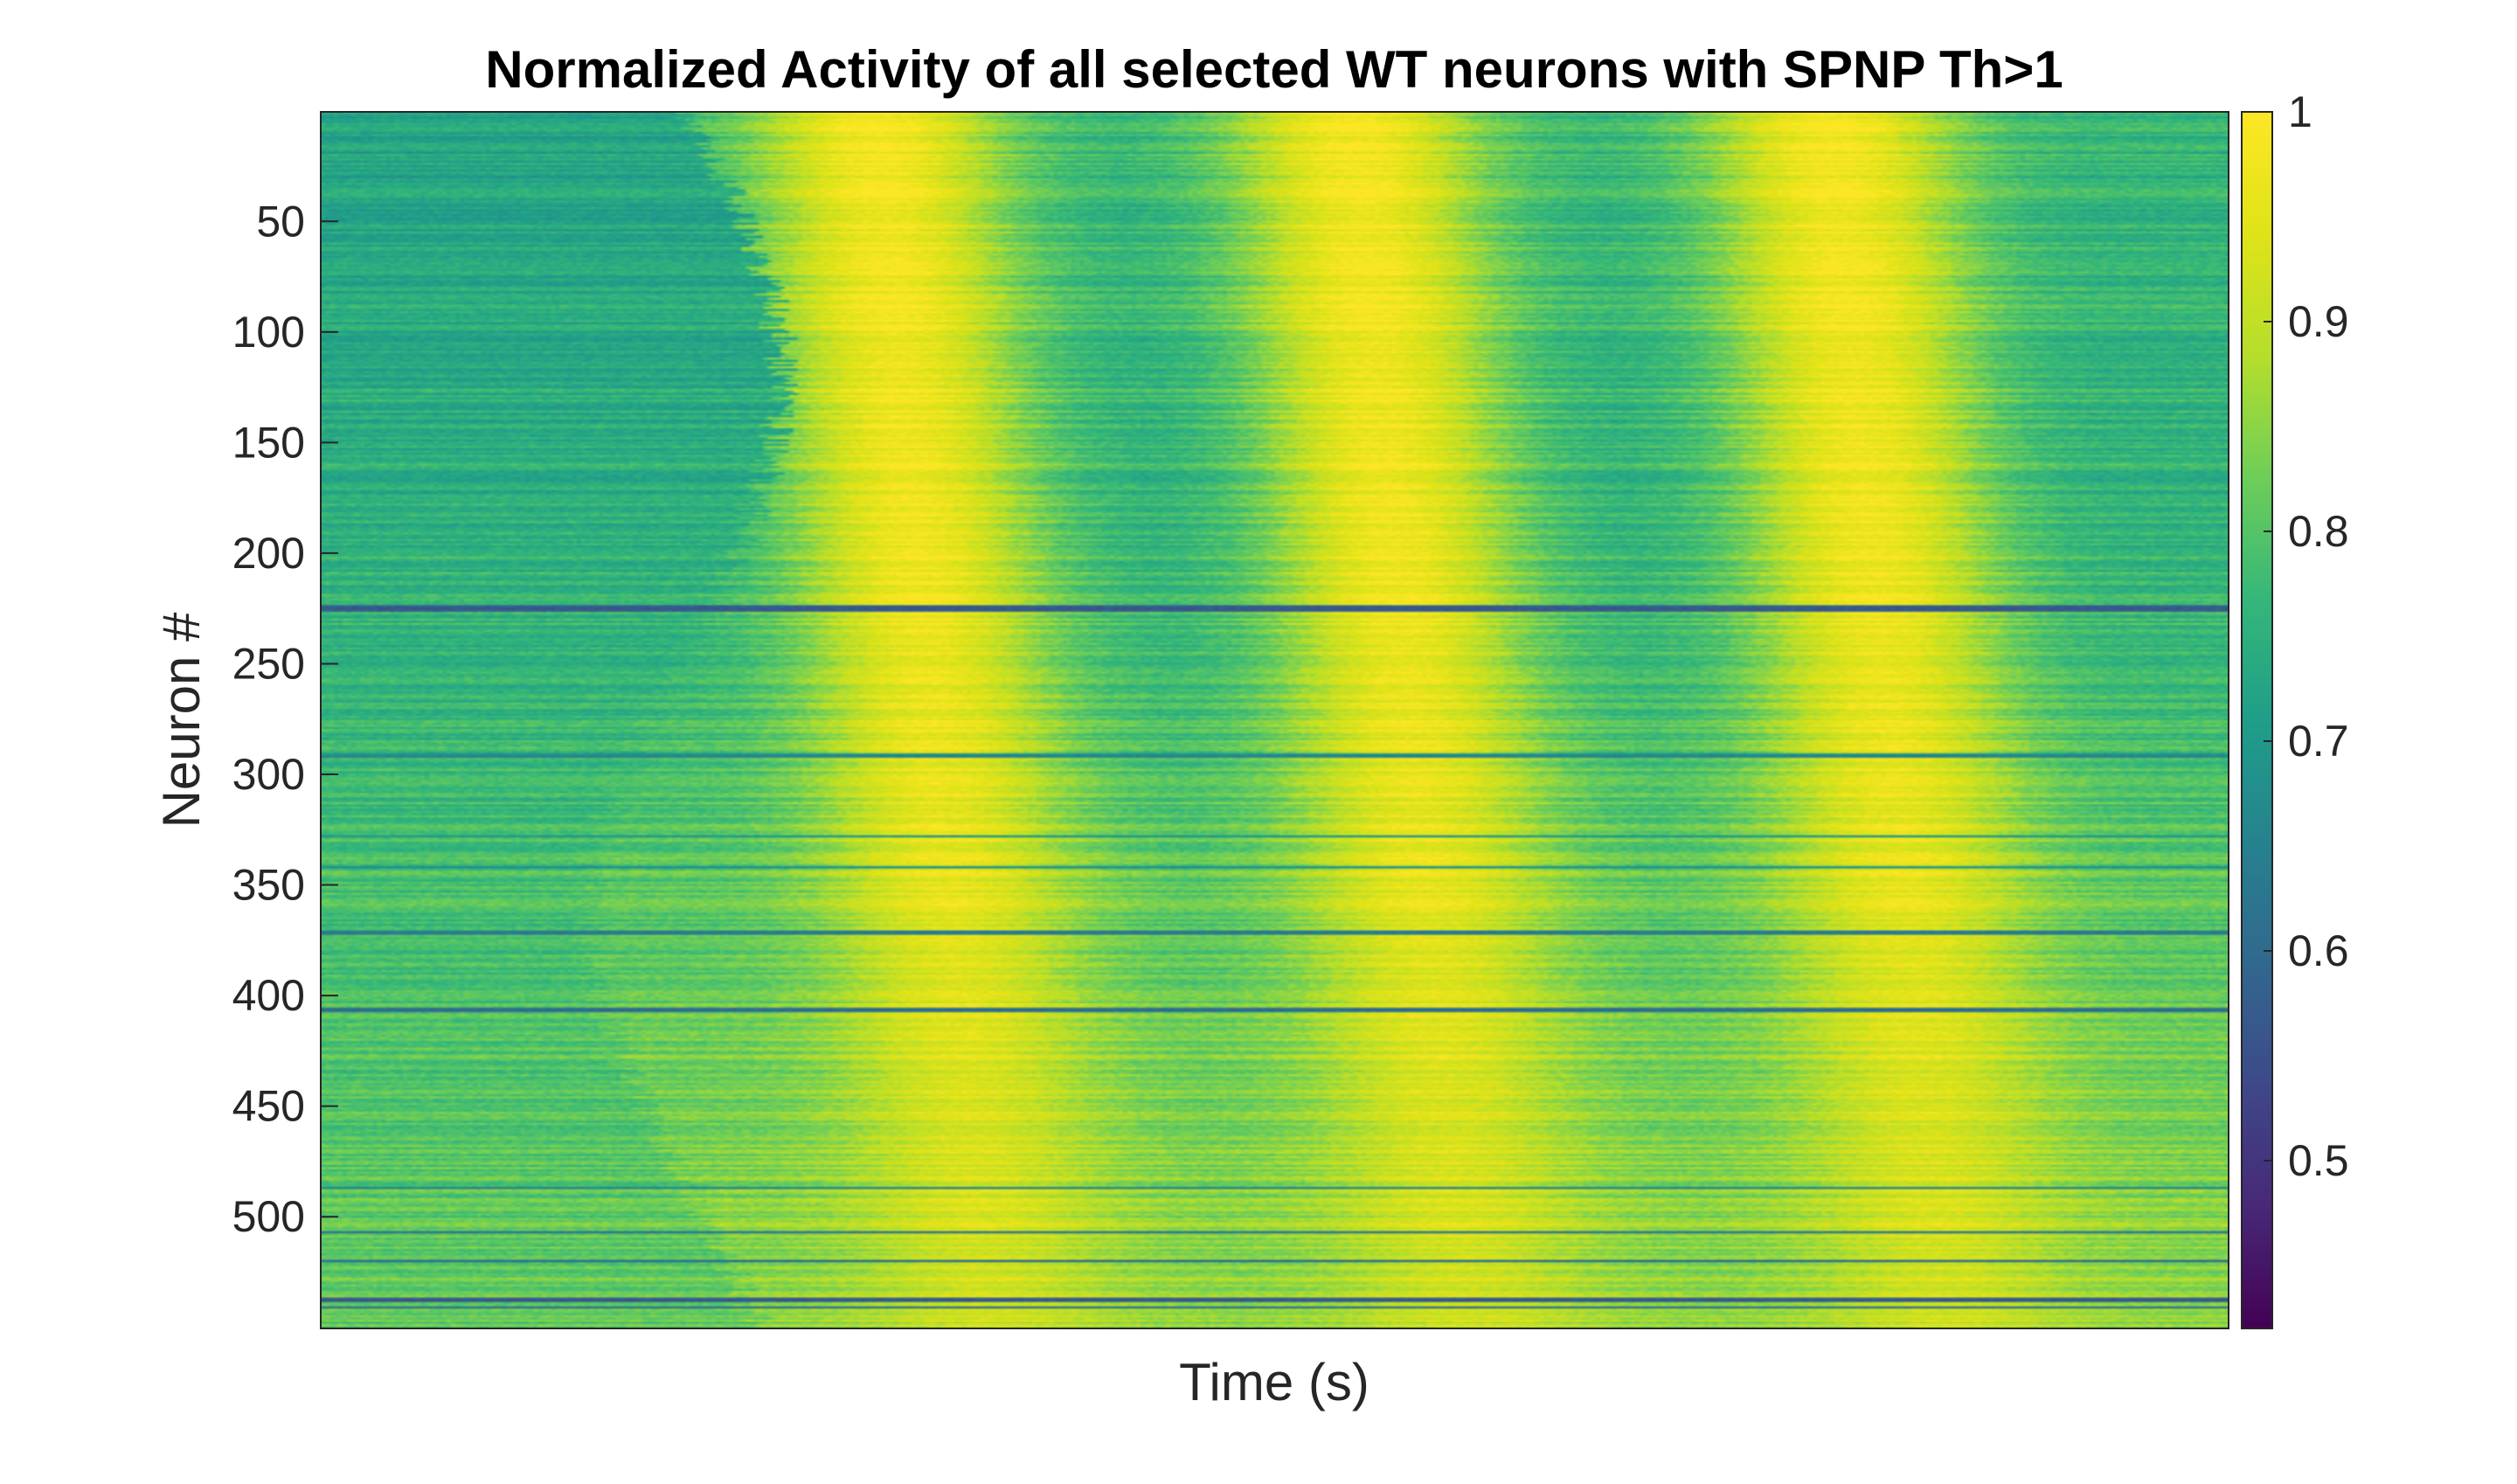 This screenshot has width=2517, height=1484. Describe the element at coordinates (268, 995) in the screenshot. I see `y-tick-label: 400` at that location.